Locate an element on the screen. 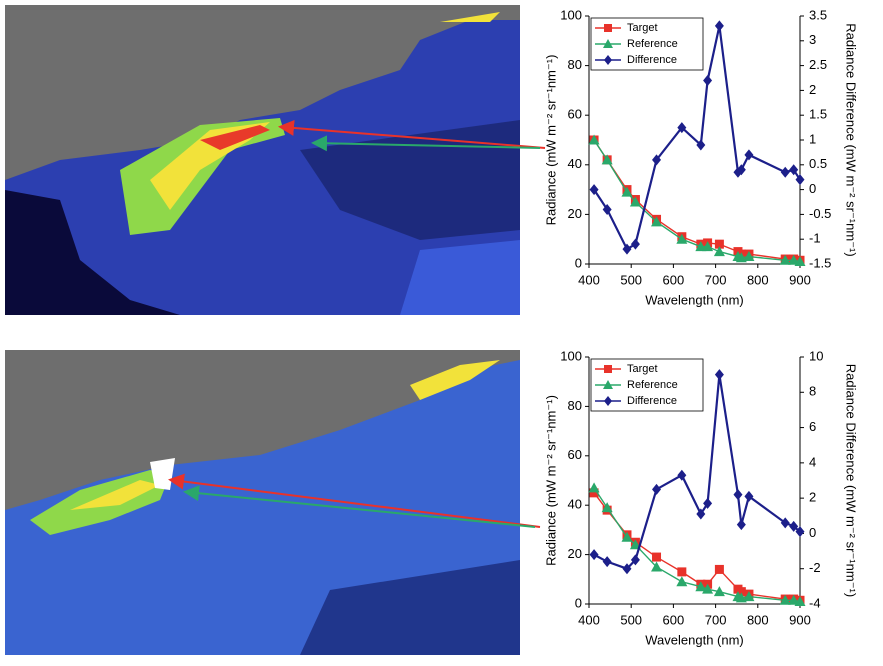 The image size is (883, 666). y-tick-label: 40 is located at coordinates (575, 163).